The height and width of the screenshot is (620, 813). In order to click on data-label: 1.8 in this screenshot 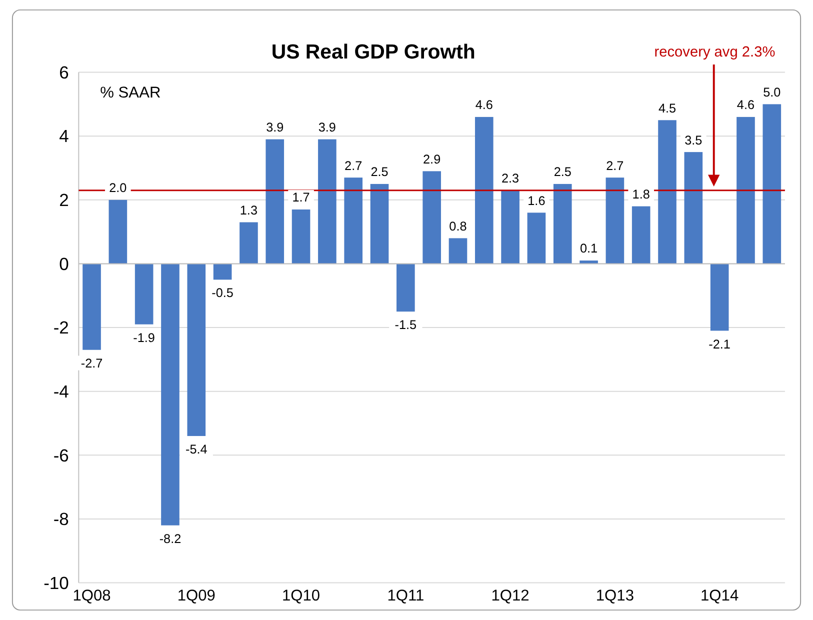, I will do `click(641, 195)`.